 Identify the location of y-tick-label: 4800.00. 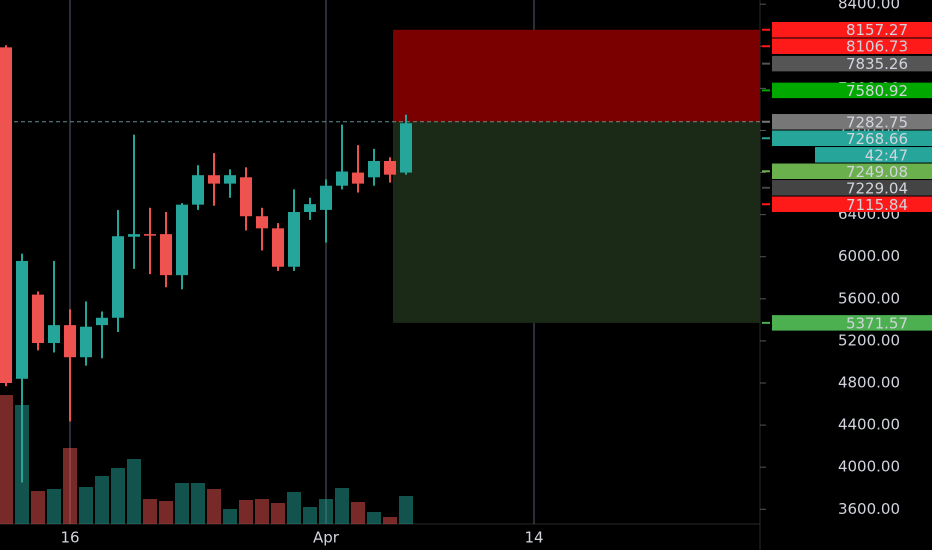
(869, 383).